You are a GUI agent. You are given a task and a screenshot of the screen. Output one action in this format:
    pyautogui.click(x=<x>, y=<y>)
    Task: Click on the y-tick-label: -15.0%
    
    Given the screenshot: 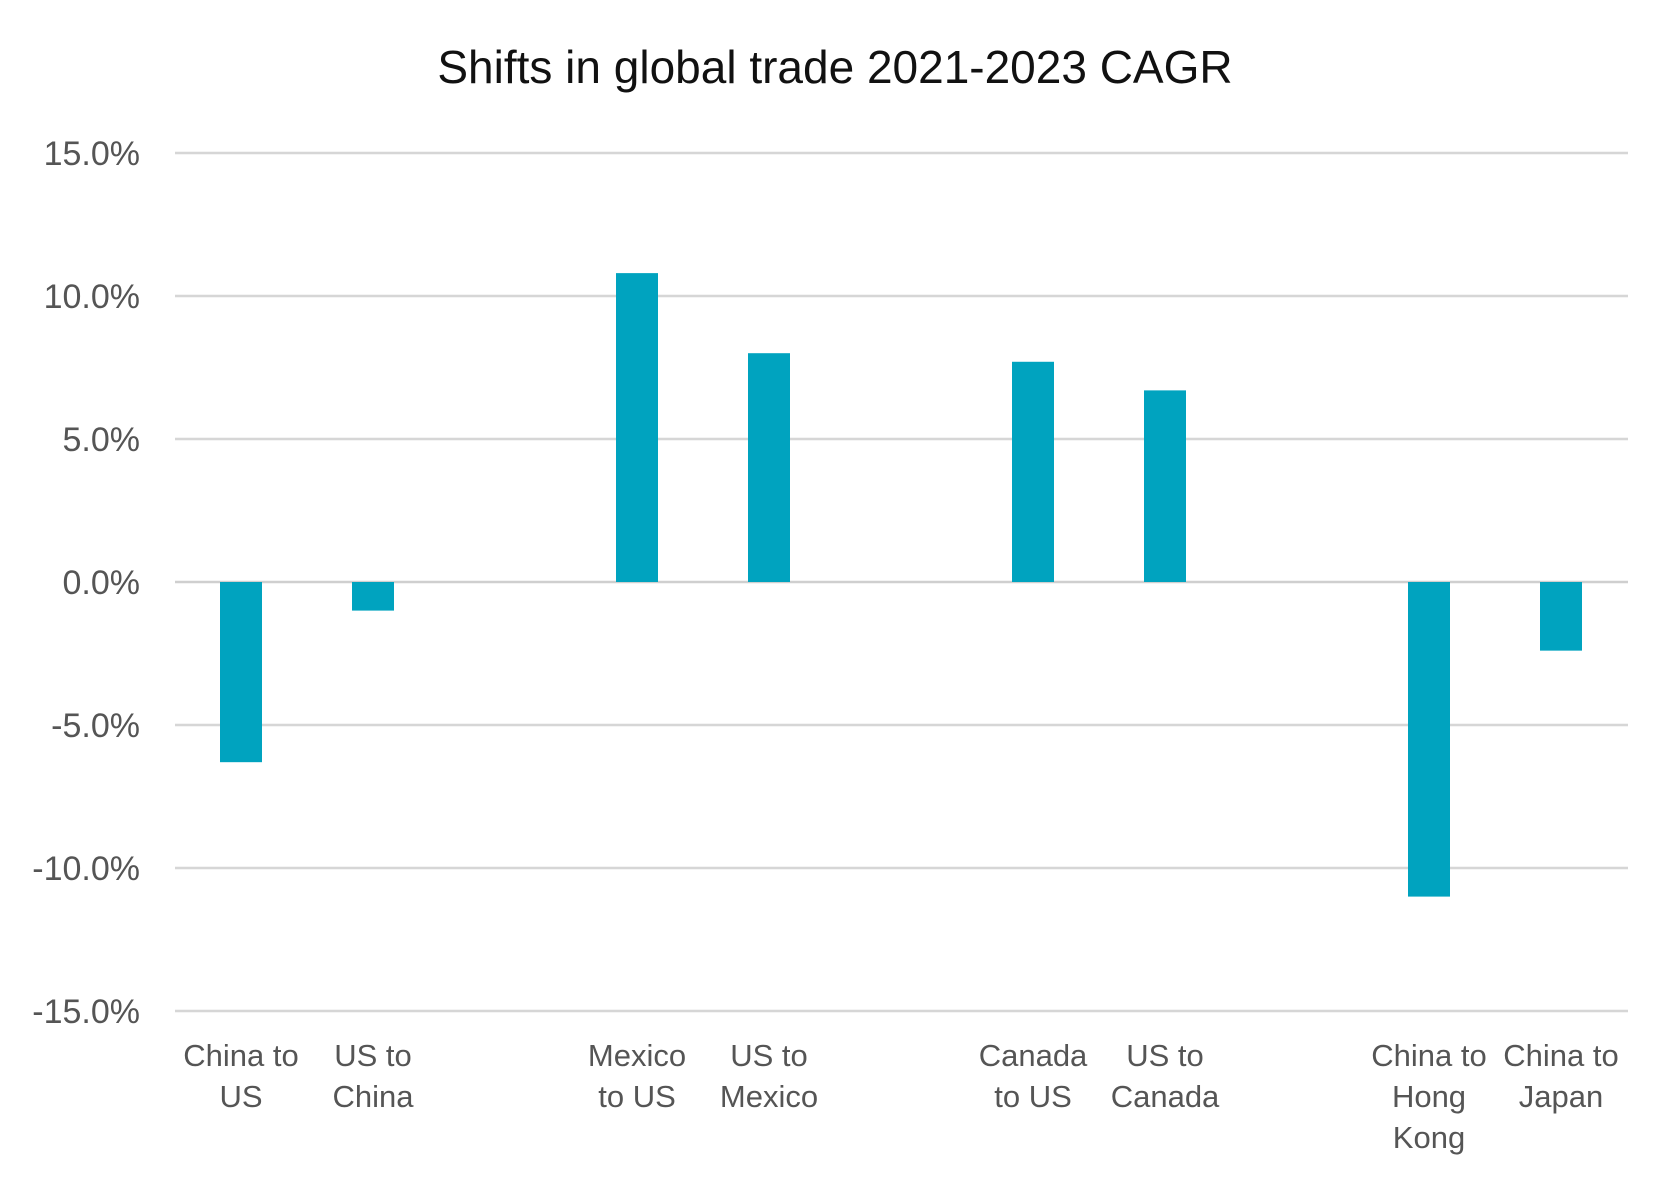 What is the action you would take?
    pyautogui.click(x=86, y=1012)
    